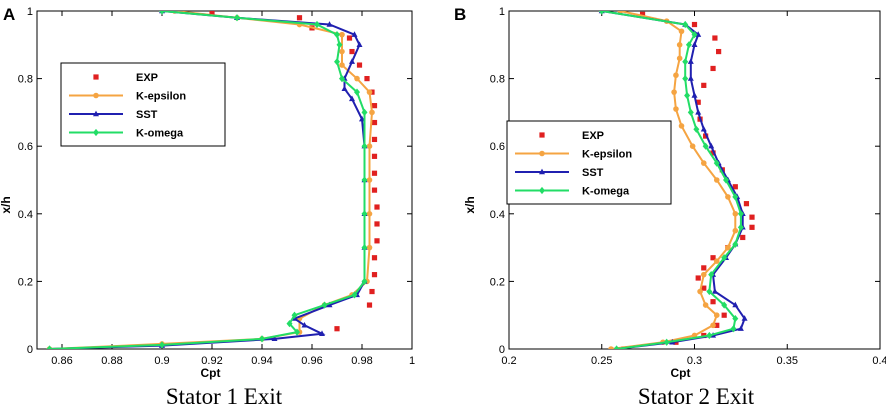 The image size is (886, 419). I want to click on x-tick-label: 0.88, so click(111, 361).